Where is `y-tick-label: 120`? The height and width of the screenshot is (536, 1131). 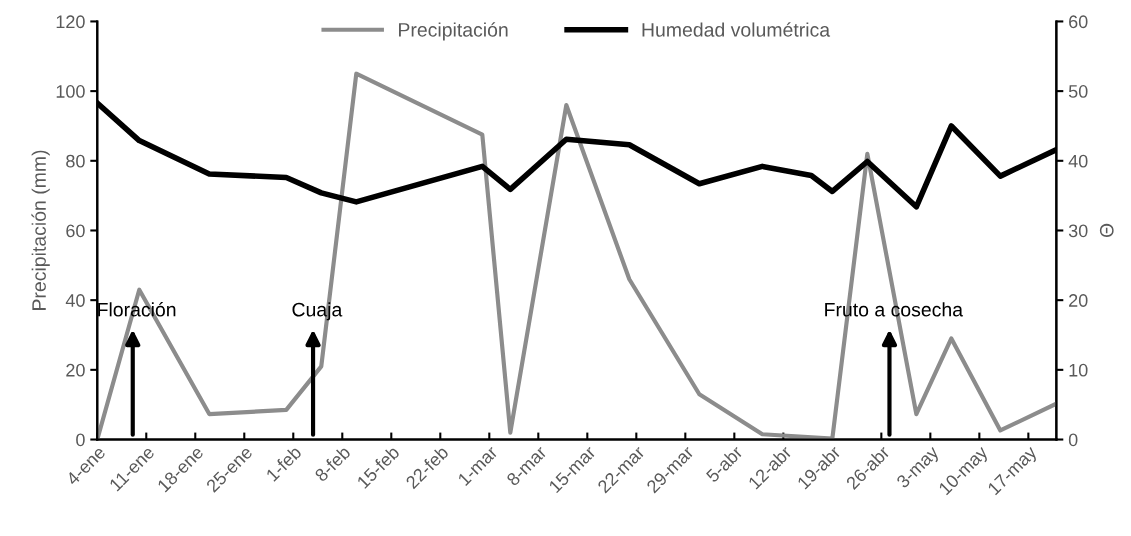
y-tick-label: 120 is located at coordinates (70, 22).